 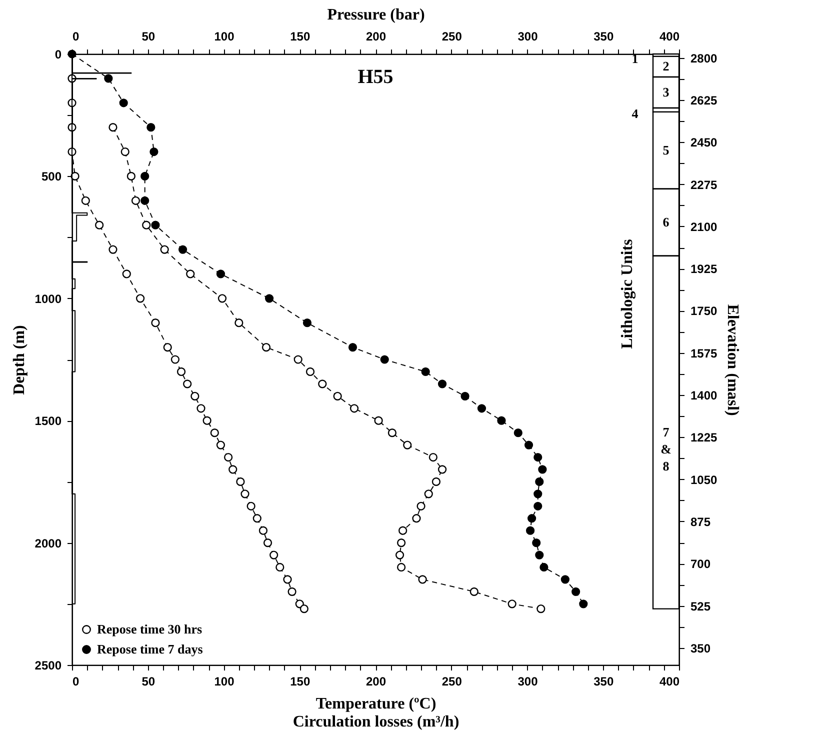 I want to click on y2-tick-label: 1575, so click(x=704, y=353).